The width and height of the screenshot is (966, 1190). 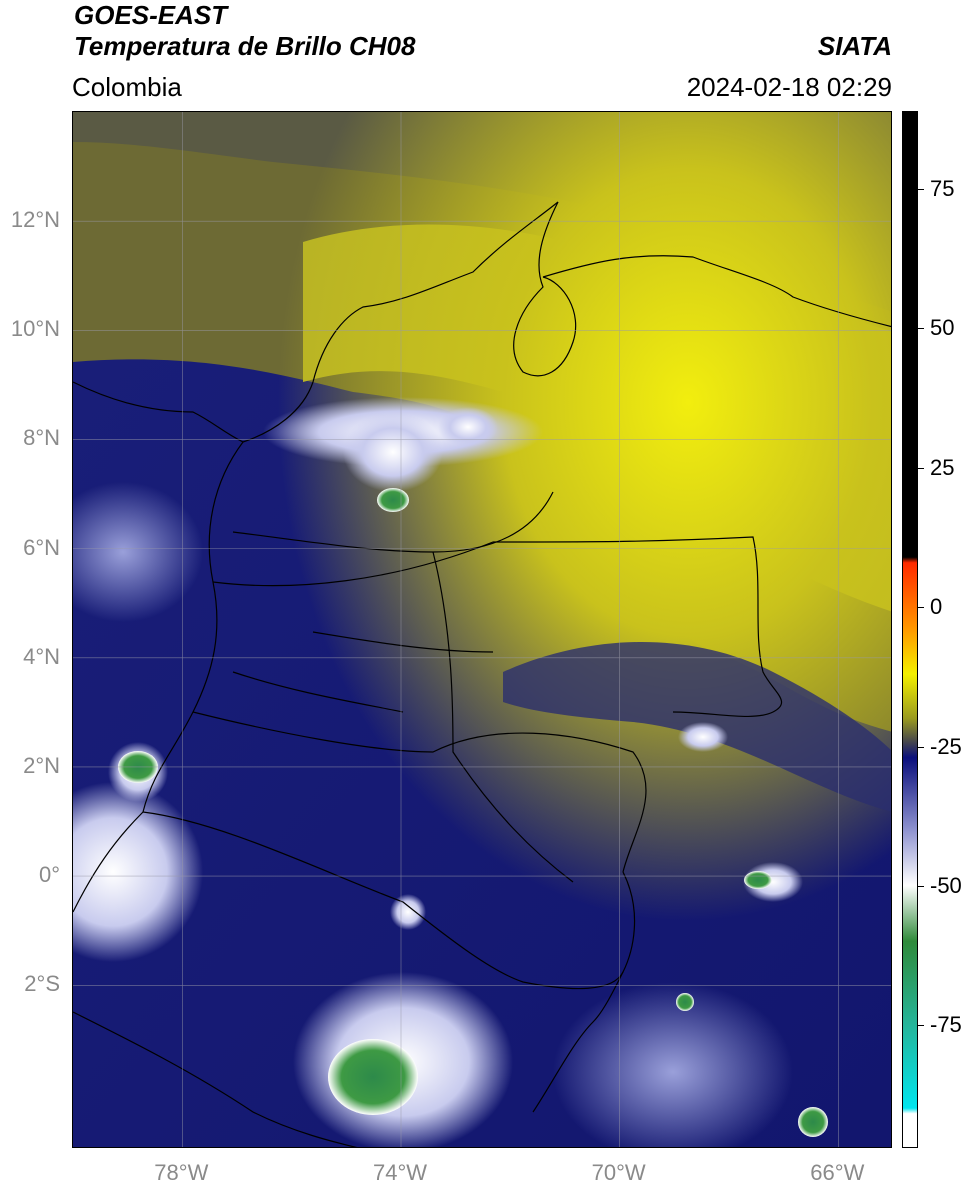 What do you see at coordinates (35, 220) in the screenshot?
I see `lat-tick-label: 12°N` at bounding box center [35, 220].